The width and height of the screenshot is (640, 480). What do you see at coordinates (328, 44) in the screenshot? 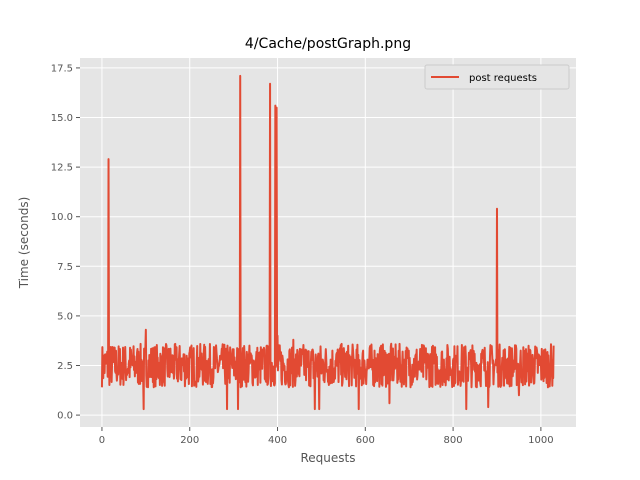
I see `chart-title: 4/Cache/postGraph.png` at bounding box center [328, 44].